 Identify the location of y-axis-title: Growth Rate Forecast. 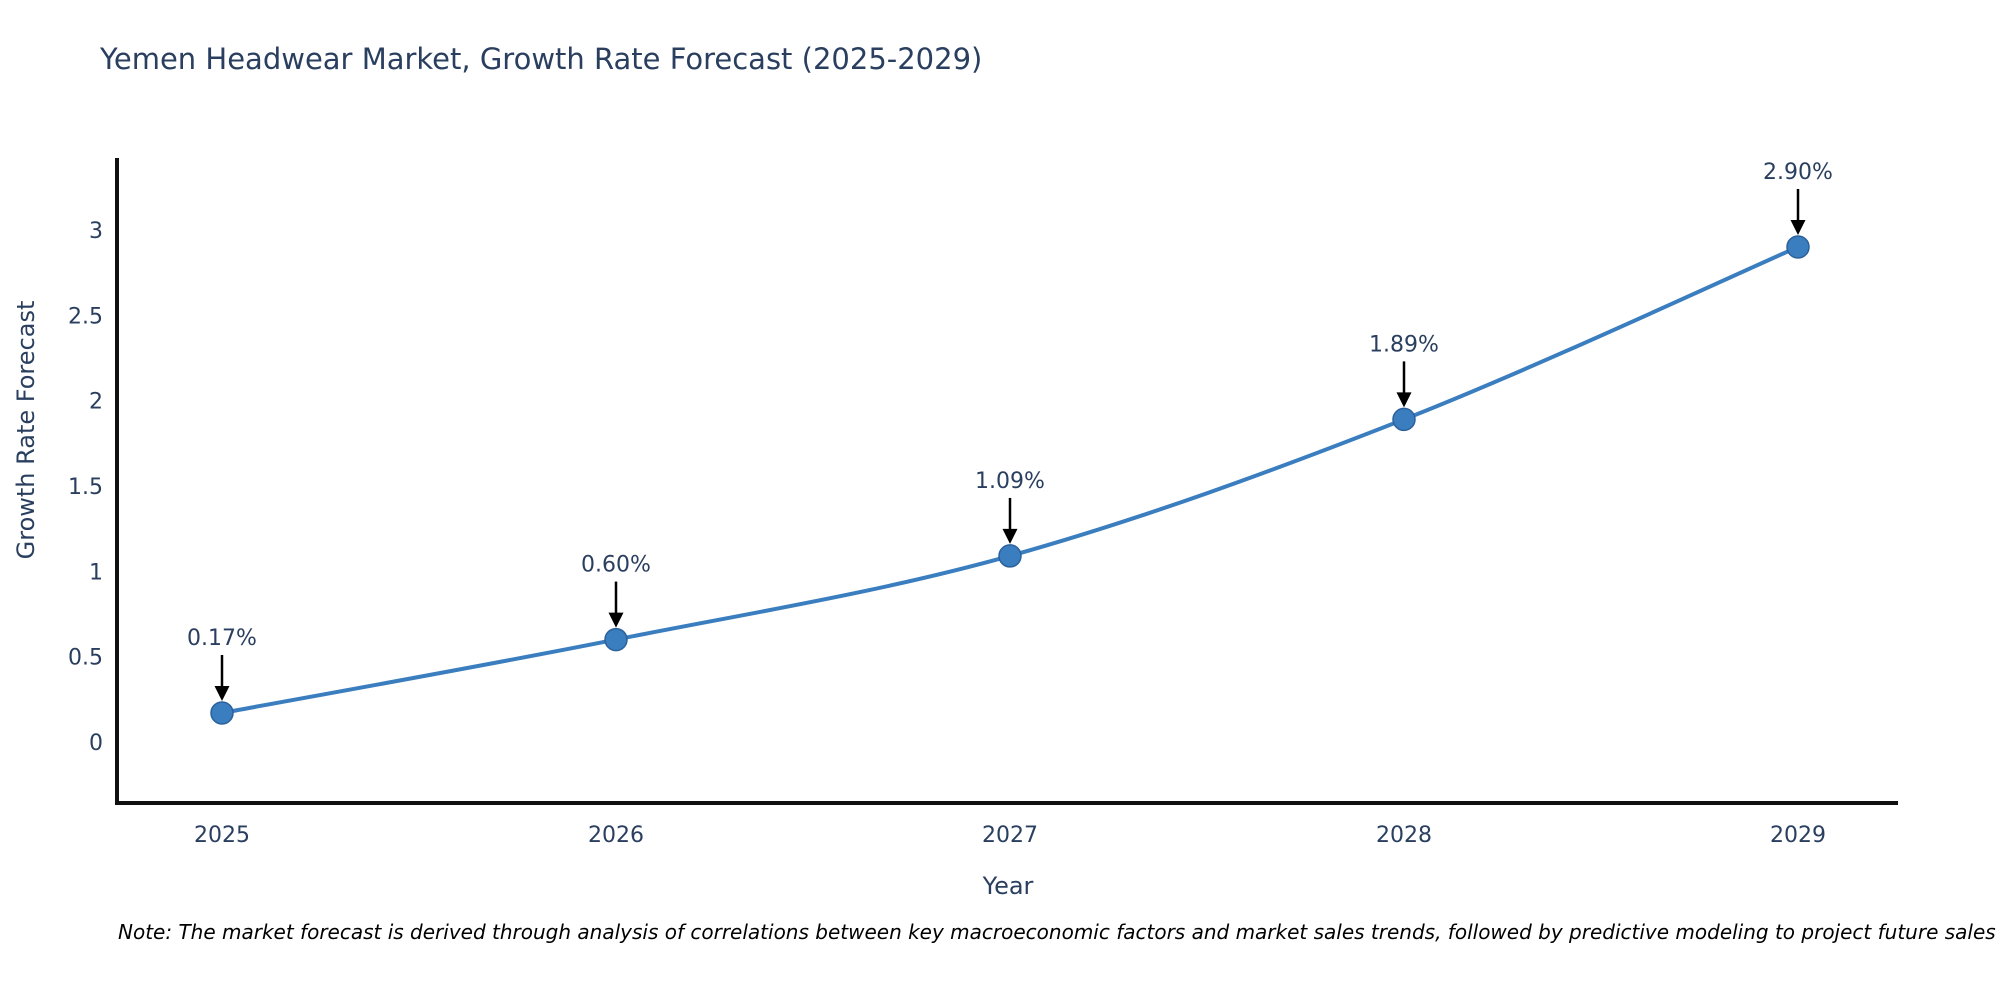
(26, 430).